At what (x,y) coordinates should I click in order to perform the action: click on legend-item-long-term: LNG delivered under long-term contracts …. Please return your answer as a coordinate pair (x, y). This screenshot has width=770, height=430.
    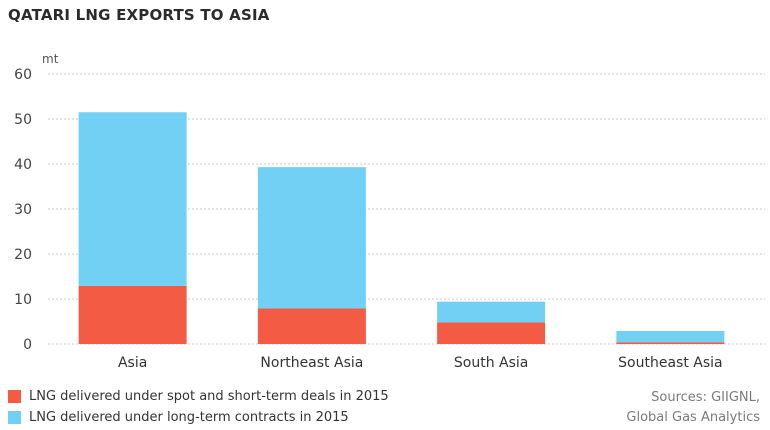
    Looking at the image, I should click on (198, 417).